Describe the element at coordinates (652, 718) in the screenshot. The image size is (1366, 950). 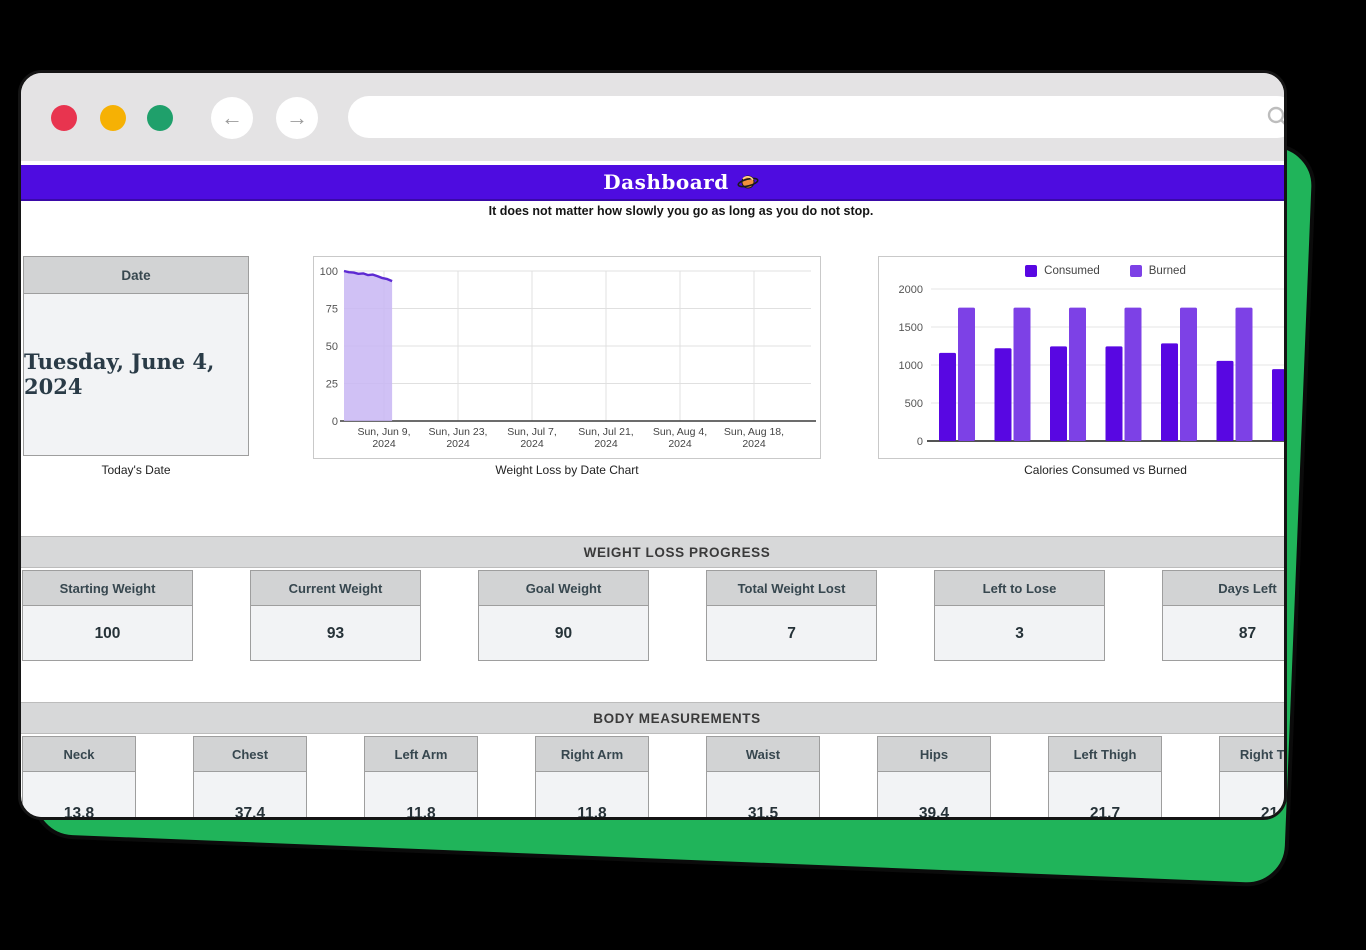
I see `body-measurements-banner: BODY MEASUREMENTS` at that location.